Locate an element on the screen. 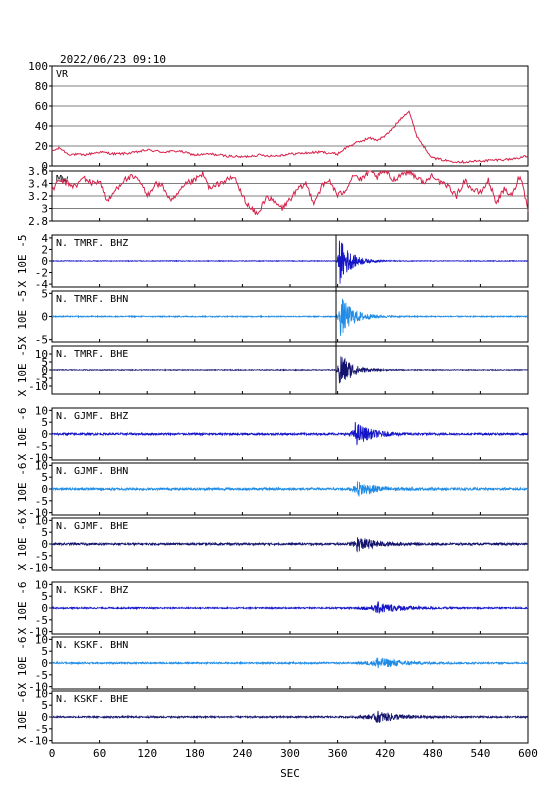 The image size is (554, 785). x-tick-label: 0 is located at coordinates (52, 753).